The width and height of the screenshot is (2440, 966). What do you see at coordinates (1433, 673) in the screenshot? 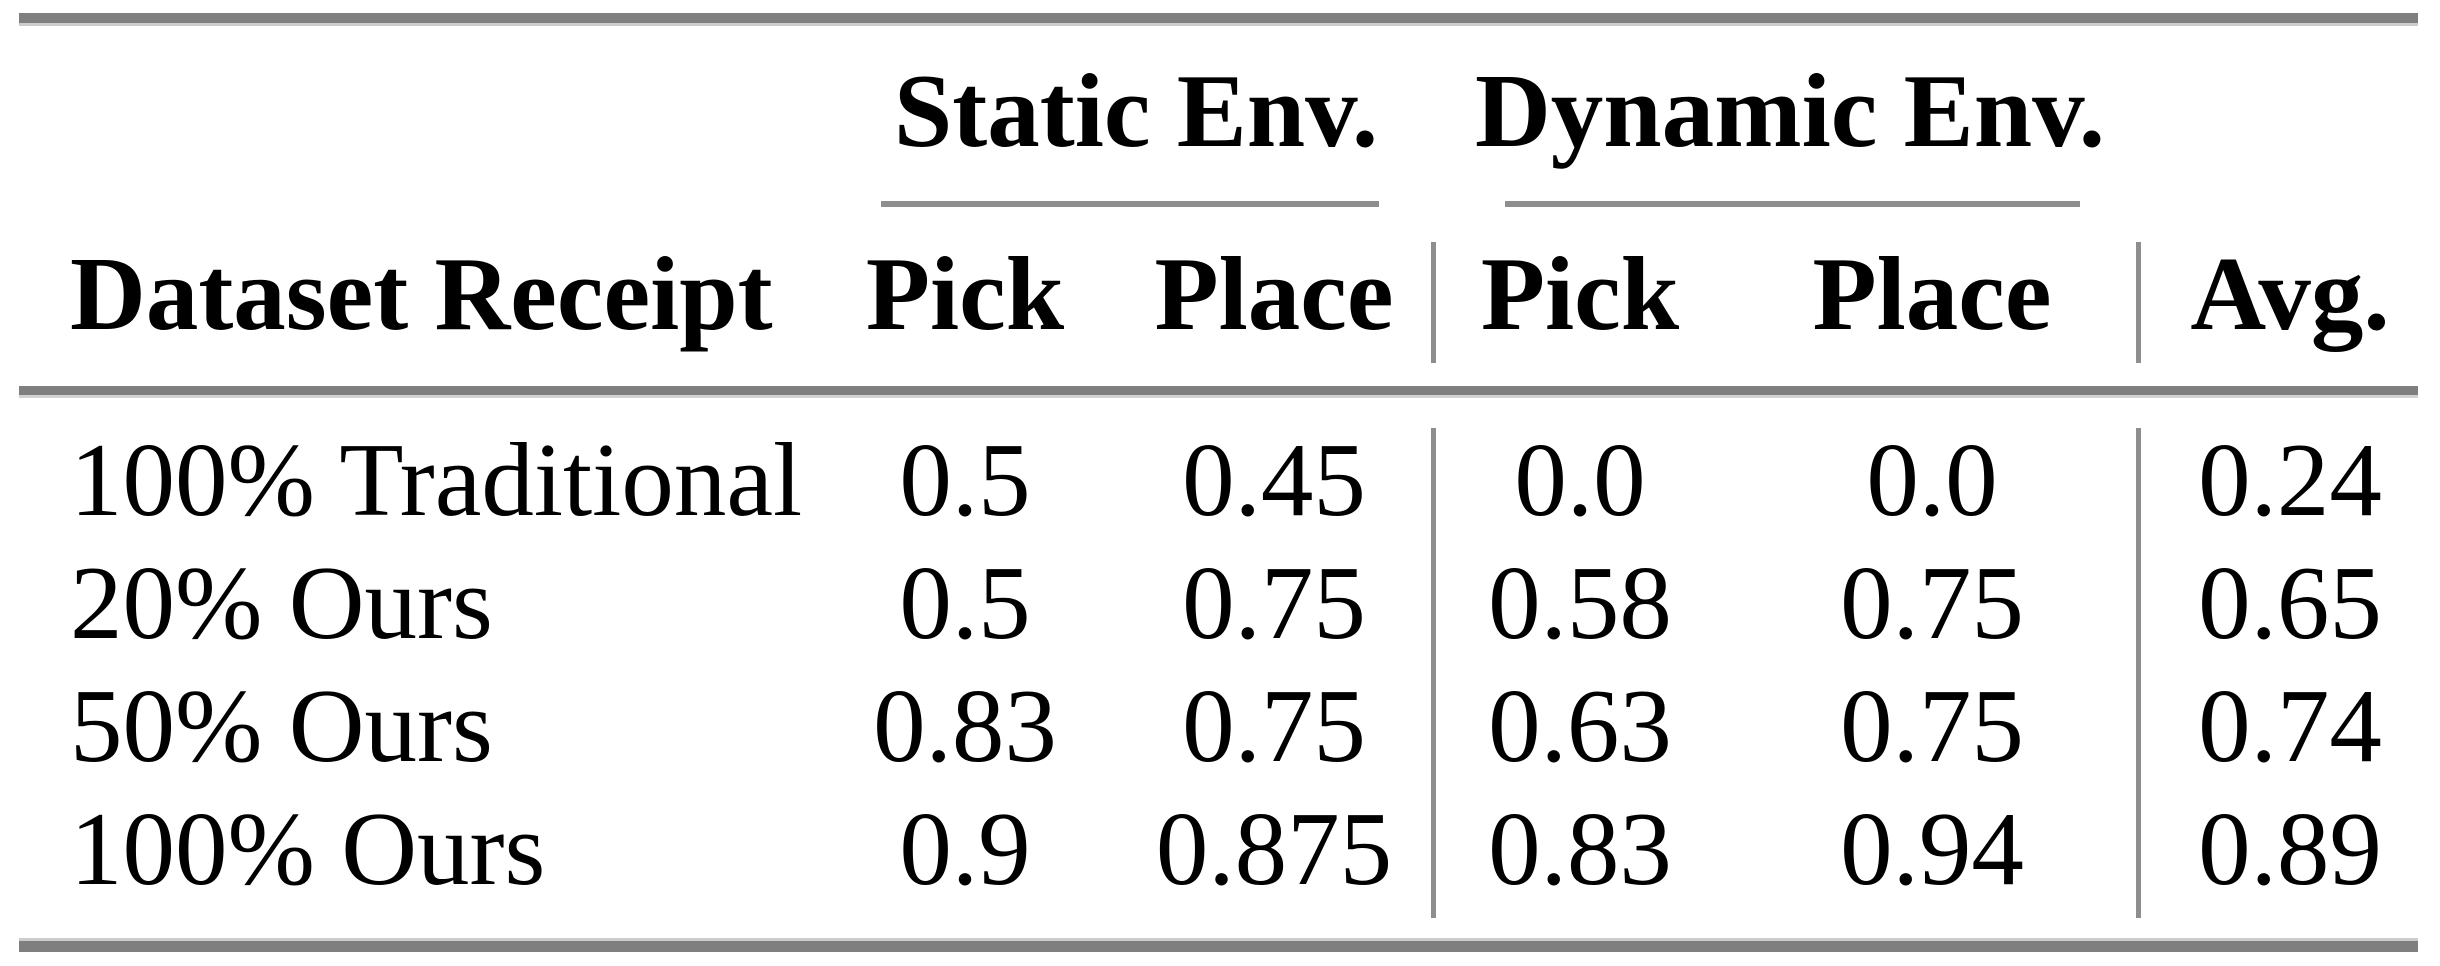
I see `vertical-separator-1-body` at bounding box center [1433, 673].